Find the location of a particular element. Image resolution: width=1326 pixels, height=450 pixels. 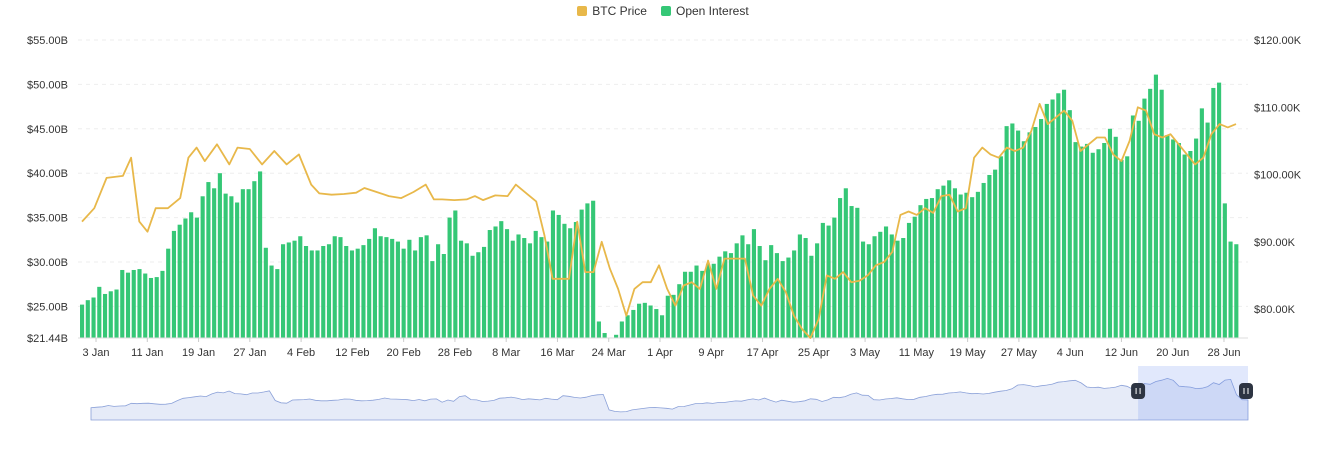

right-axis-tick-label: $100.00K is located at coordinates (1278, 176).